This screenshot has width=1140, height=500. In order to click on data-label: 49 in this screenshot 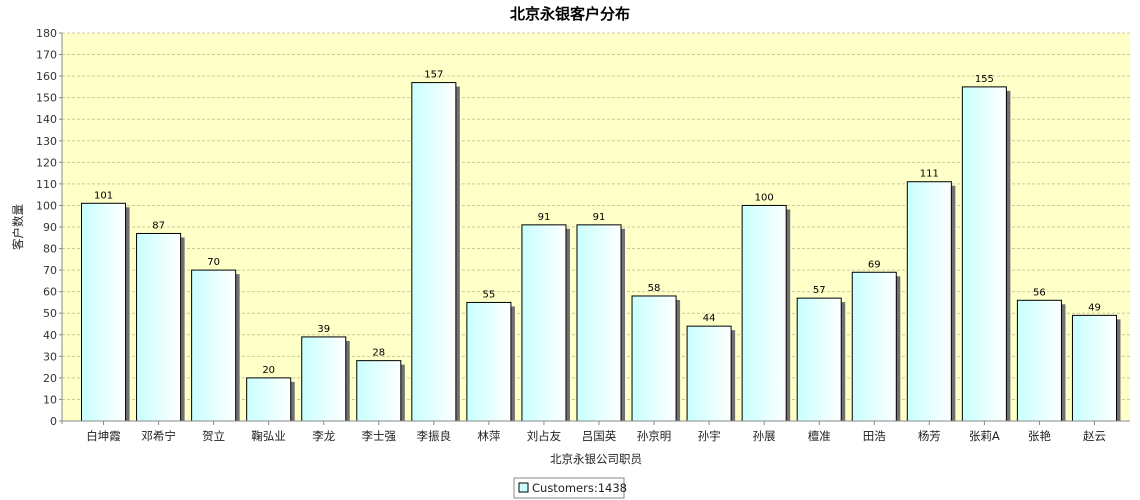, I will do `click(1094, 307)`.